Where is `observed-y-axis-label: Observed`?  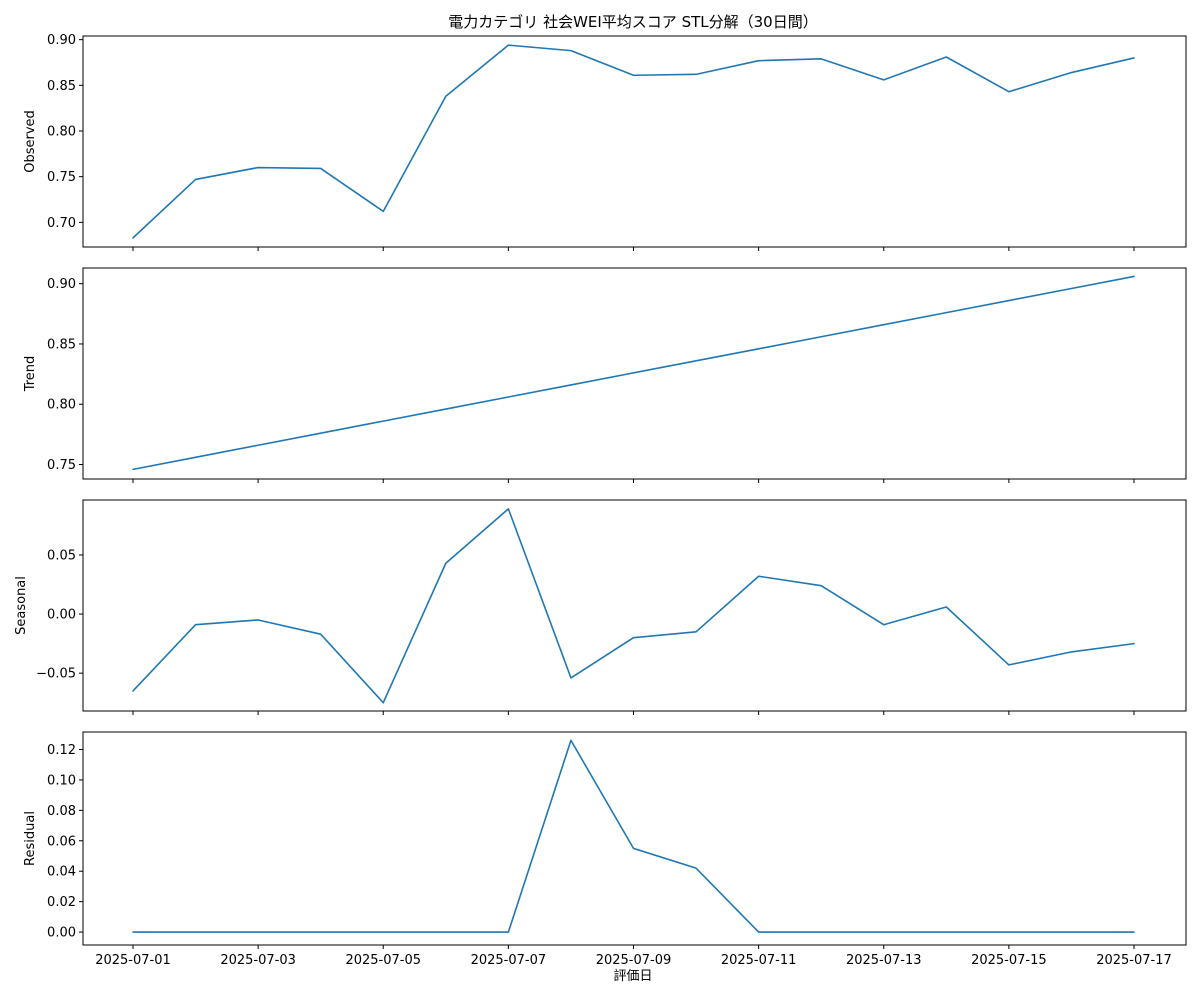
observed-y-axis-label: Observed is located at coordinates (30, 141).